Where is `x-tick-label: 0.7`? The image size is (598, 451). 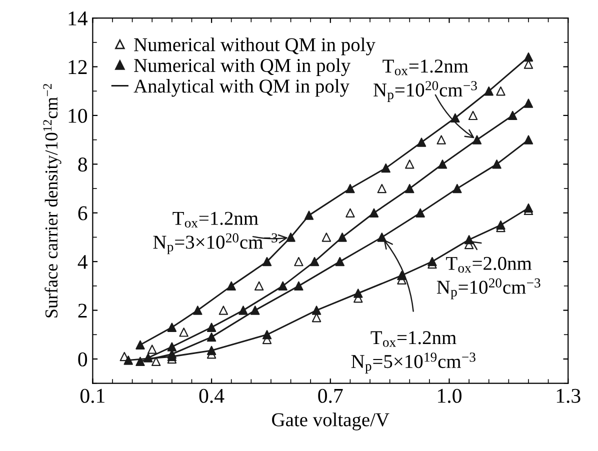
x-tick-label: 0.7 is located at coordinates (330, 395).